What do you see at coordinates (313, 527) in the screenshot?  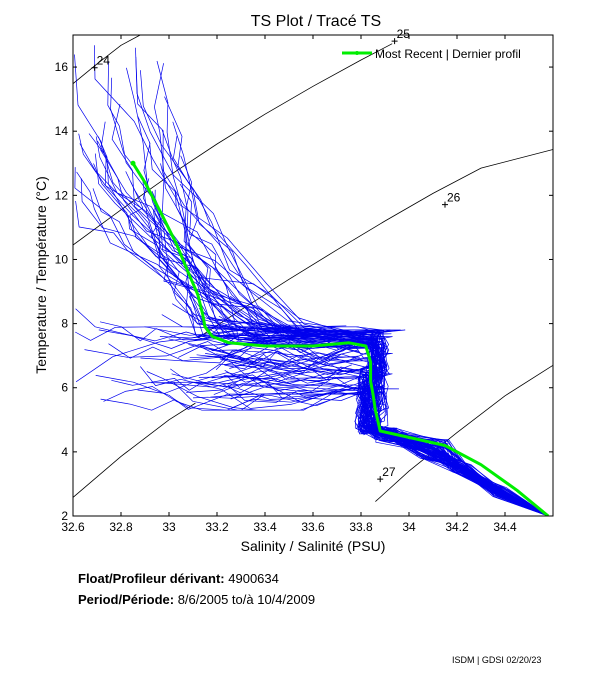 I see `x-tick-label: 33.6` at bounding box center [313, 527].